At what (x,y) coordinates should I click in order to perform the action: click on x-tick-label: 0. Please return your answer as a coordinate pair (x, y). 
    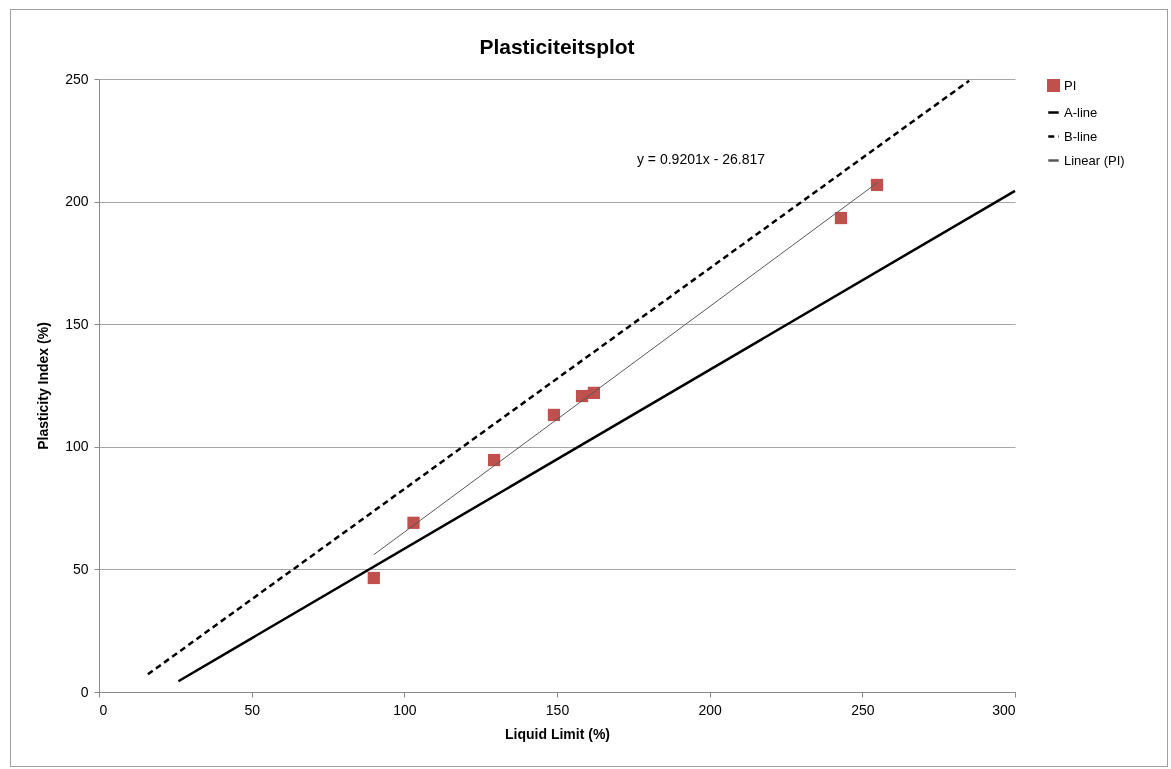
    Looking at the image, I should click on (103, 709).